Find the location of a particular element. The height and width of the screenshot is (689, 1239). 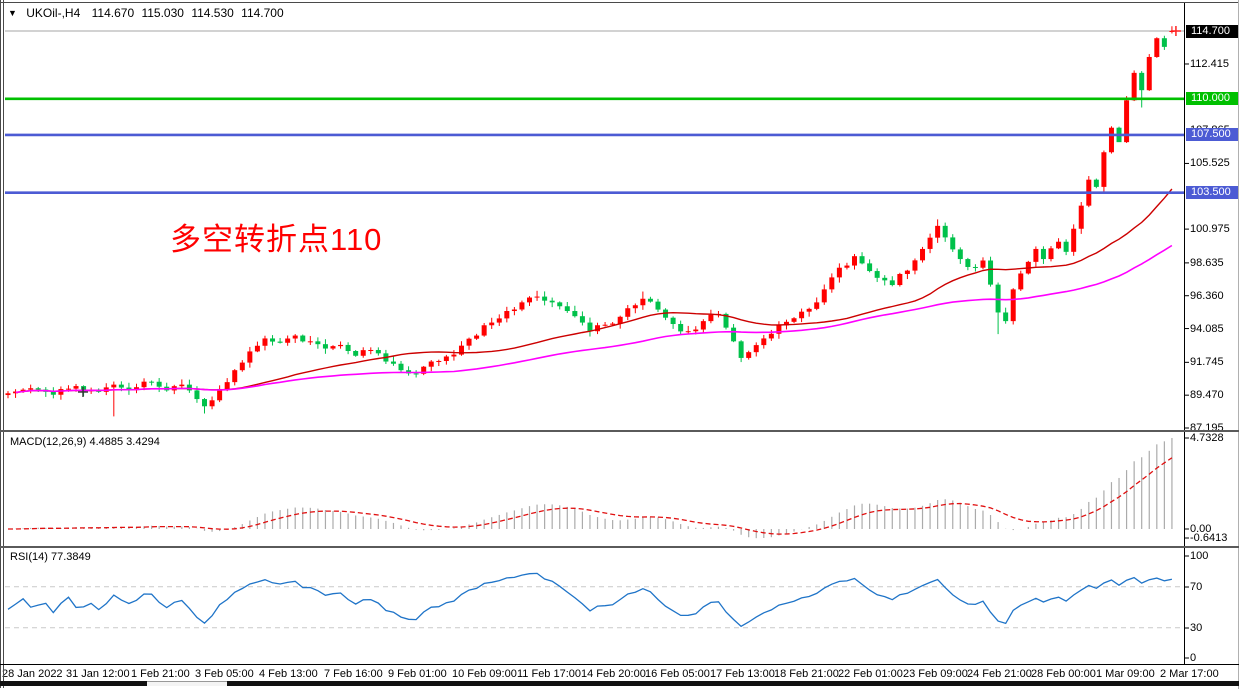

top-window-border is located at coordinates (619, 2).